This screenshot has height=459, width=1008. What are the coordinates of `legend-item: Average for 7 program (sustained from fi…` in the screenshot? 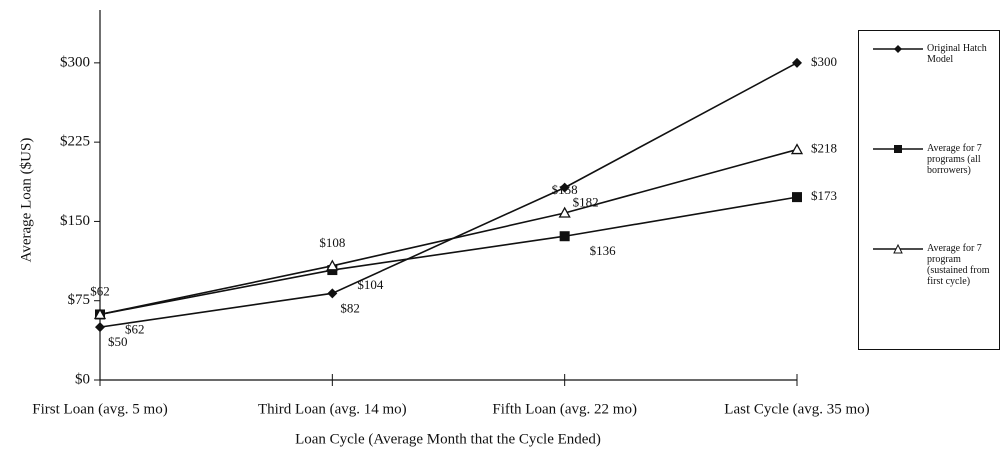 It's located at (929, 286).